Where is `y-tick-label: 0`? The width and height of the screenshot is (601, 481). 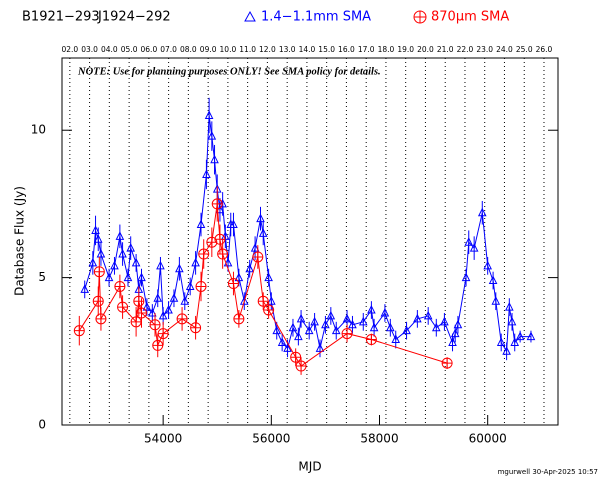 y-tick-label: 0 is located at coordinates (42, 425).